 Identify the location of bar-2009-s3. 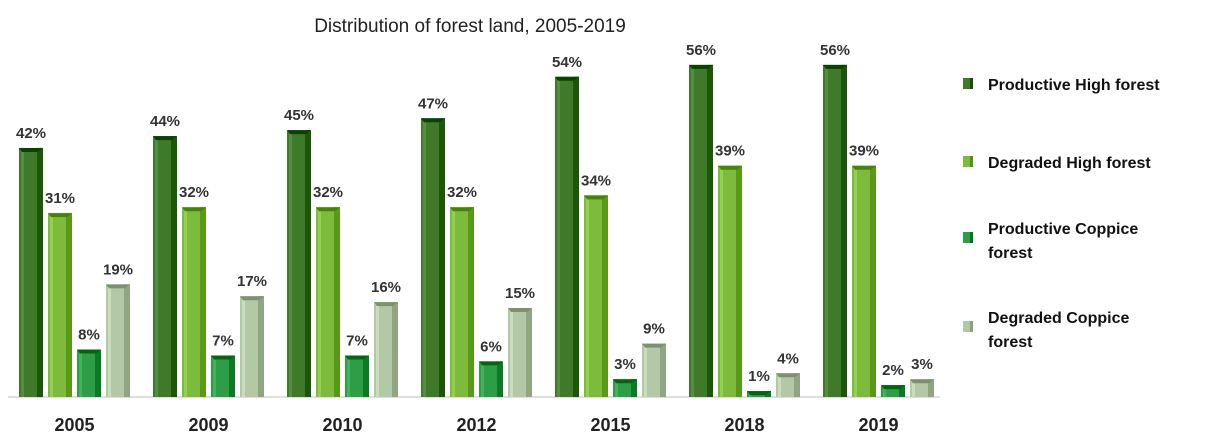
(252, 346).